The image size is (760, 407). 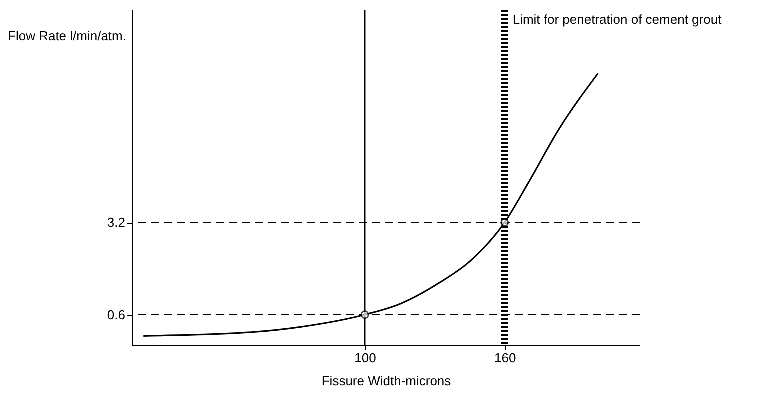 What do you see at coordinates (387, 381) in the screenshot?
I see `x-axis-title: Fissure Width-microns` at bounding box center [387, 381].